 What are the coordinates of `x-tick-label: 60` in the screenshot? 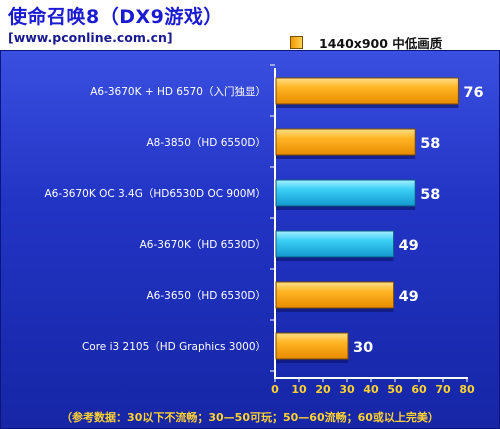 It's located at (419, 389).